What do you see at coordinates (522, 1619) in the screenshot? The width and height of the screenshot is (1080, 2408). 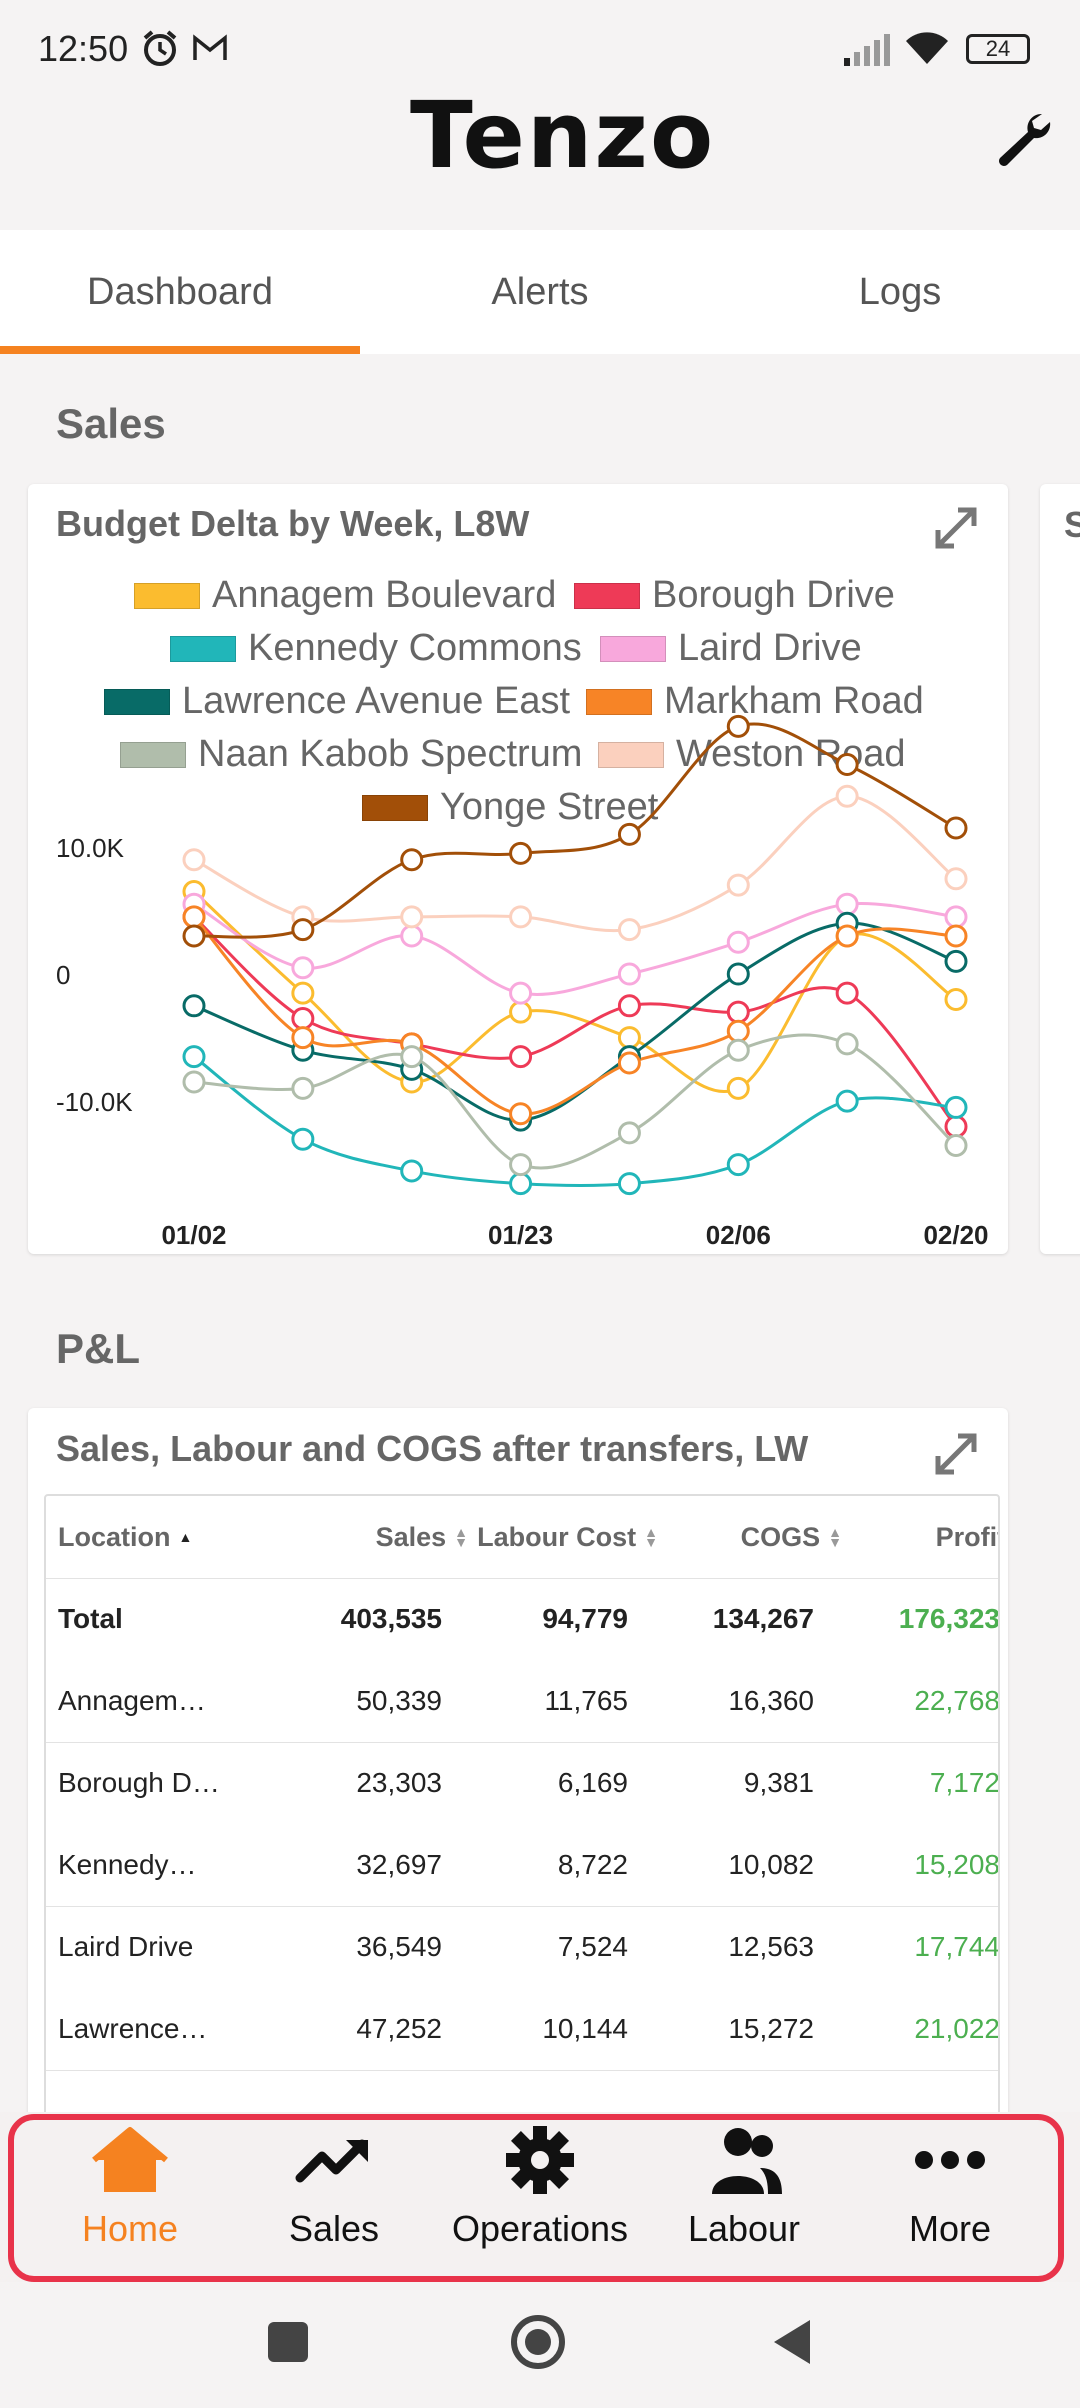 I see `table-row-total: Total 403,535 94,779 134,267 176,323` at bounding box center [522, 1619].